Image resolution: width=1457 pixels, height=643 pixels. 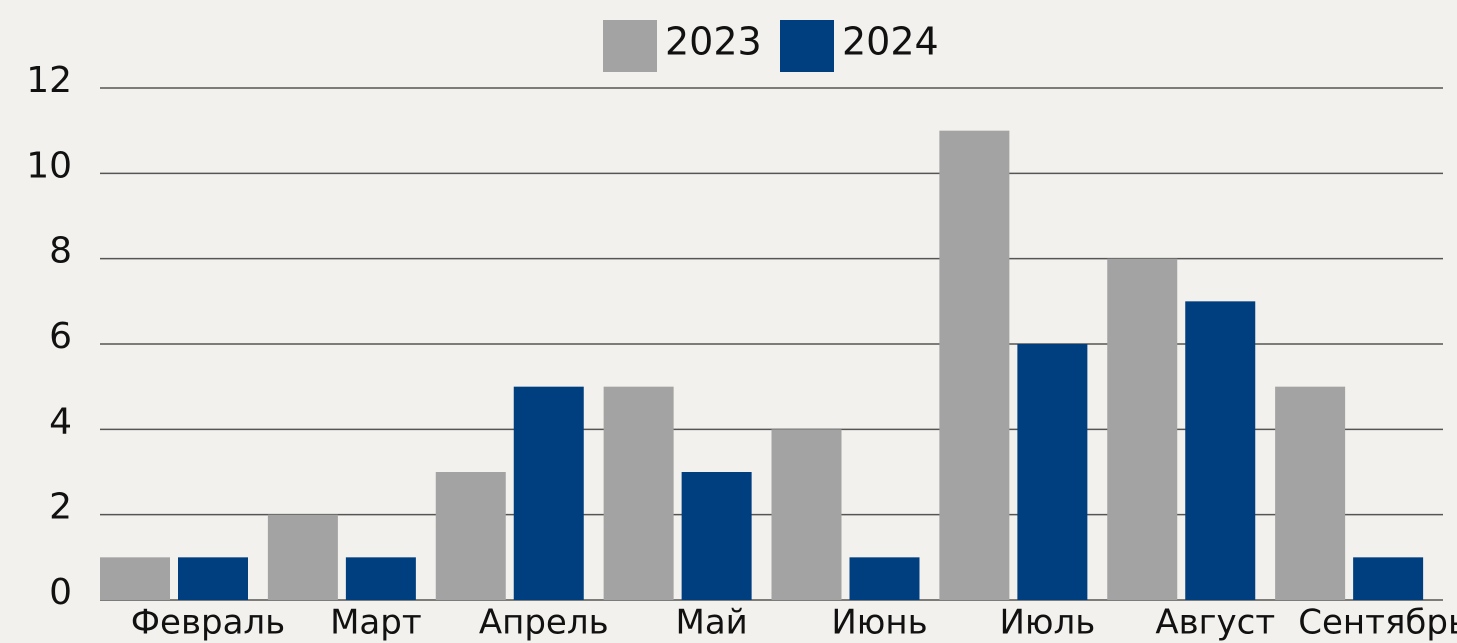 I want to click on x-tick-label: Март, so click(x=376, y=623).